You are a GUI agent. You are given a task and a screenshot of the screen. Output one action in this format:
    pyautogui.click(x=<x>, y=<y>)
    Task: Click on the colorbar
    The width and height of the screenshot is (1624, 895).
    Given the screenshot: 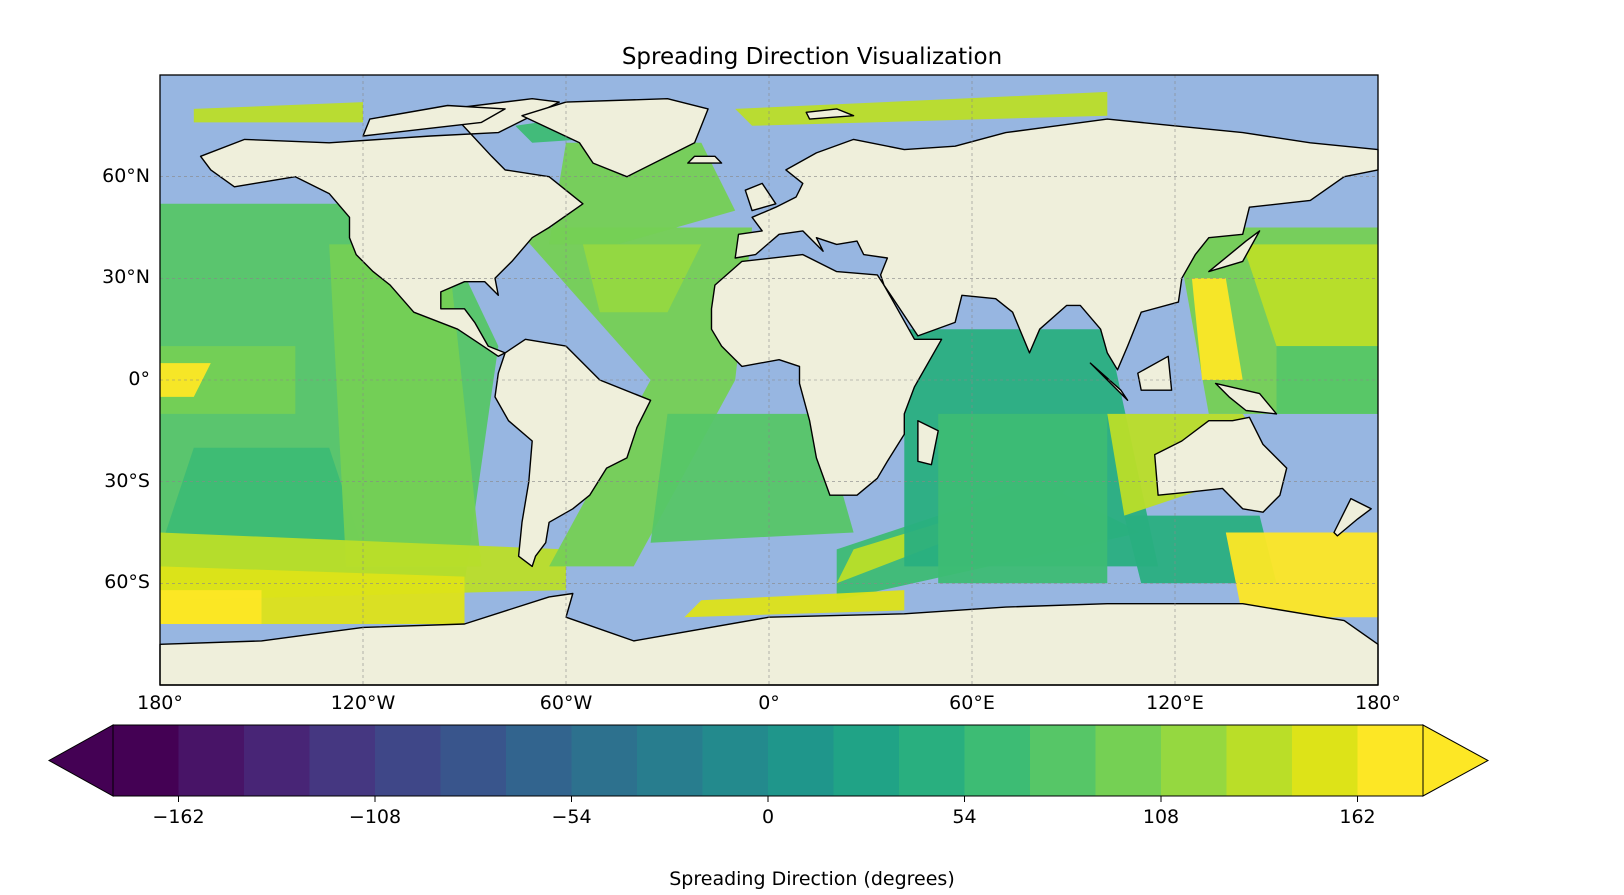 What is the action you would take?
    pyautogui.click(x=768, y=763)
    